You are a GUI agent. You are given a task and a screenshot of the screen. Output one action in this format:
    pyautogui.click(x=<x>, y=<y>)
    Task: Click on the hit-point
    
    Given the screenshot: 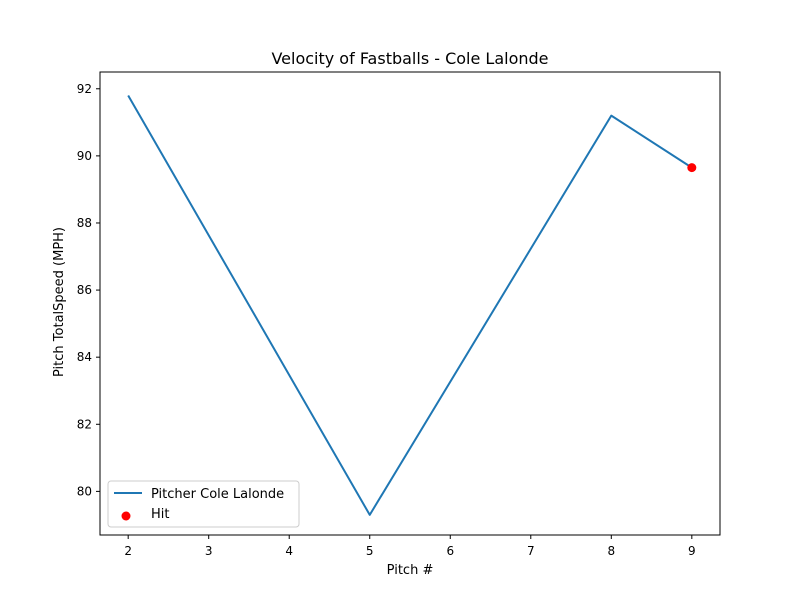 What is the action you would take?
    pyautogui.click(x=692, y=168)
    